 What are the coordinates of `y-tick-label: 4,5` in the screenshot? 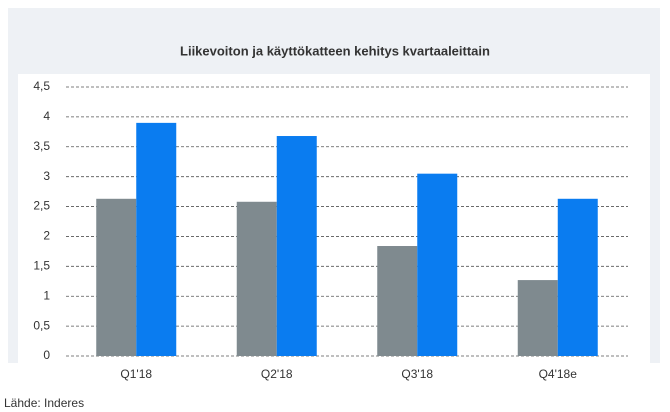 It's located at (41, 86).